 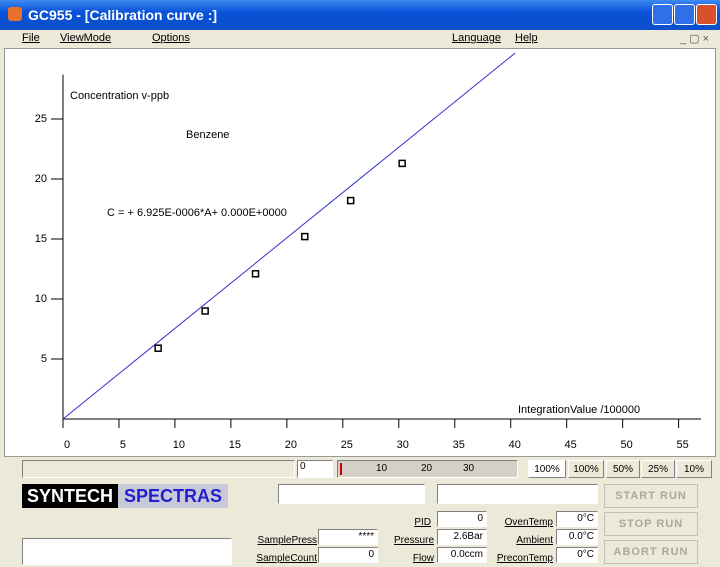 What do you see at coordinates (515, 445) in the screenshot?
I see `x-tick-label: 40` at bounding box center [515, 445].